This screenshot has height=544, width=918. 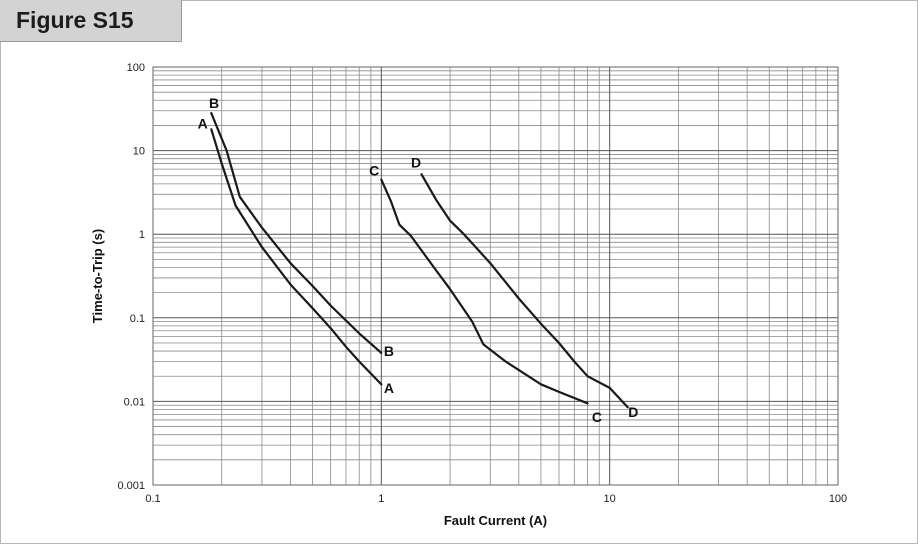 I want to click on figure-label-tab: Figure S15, so click(x=91, y=21).